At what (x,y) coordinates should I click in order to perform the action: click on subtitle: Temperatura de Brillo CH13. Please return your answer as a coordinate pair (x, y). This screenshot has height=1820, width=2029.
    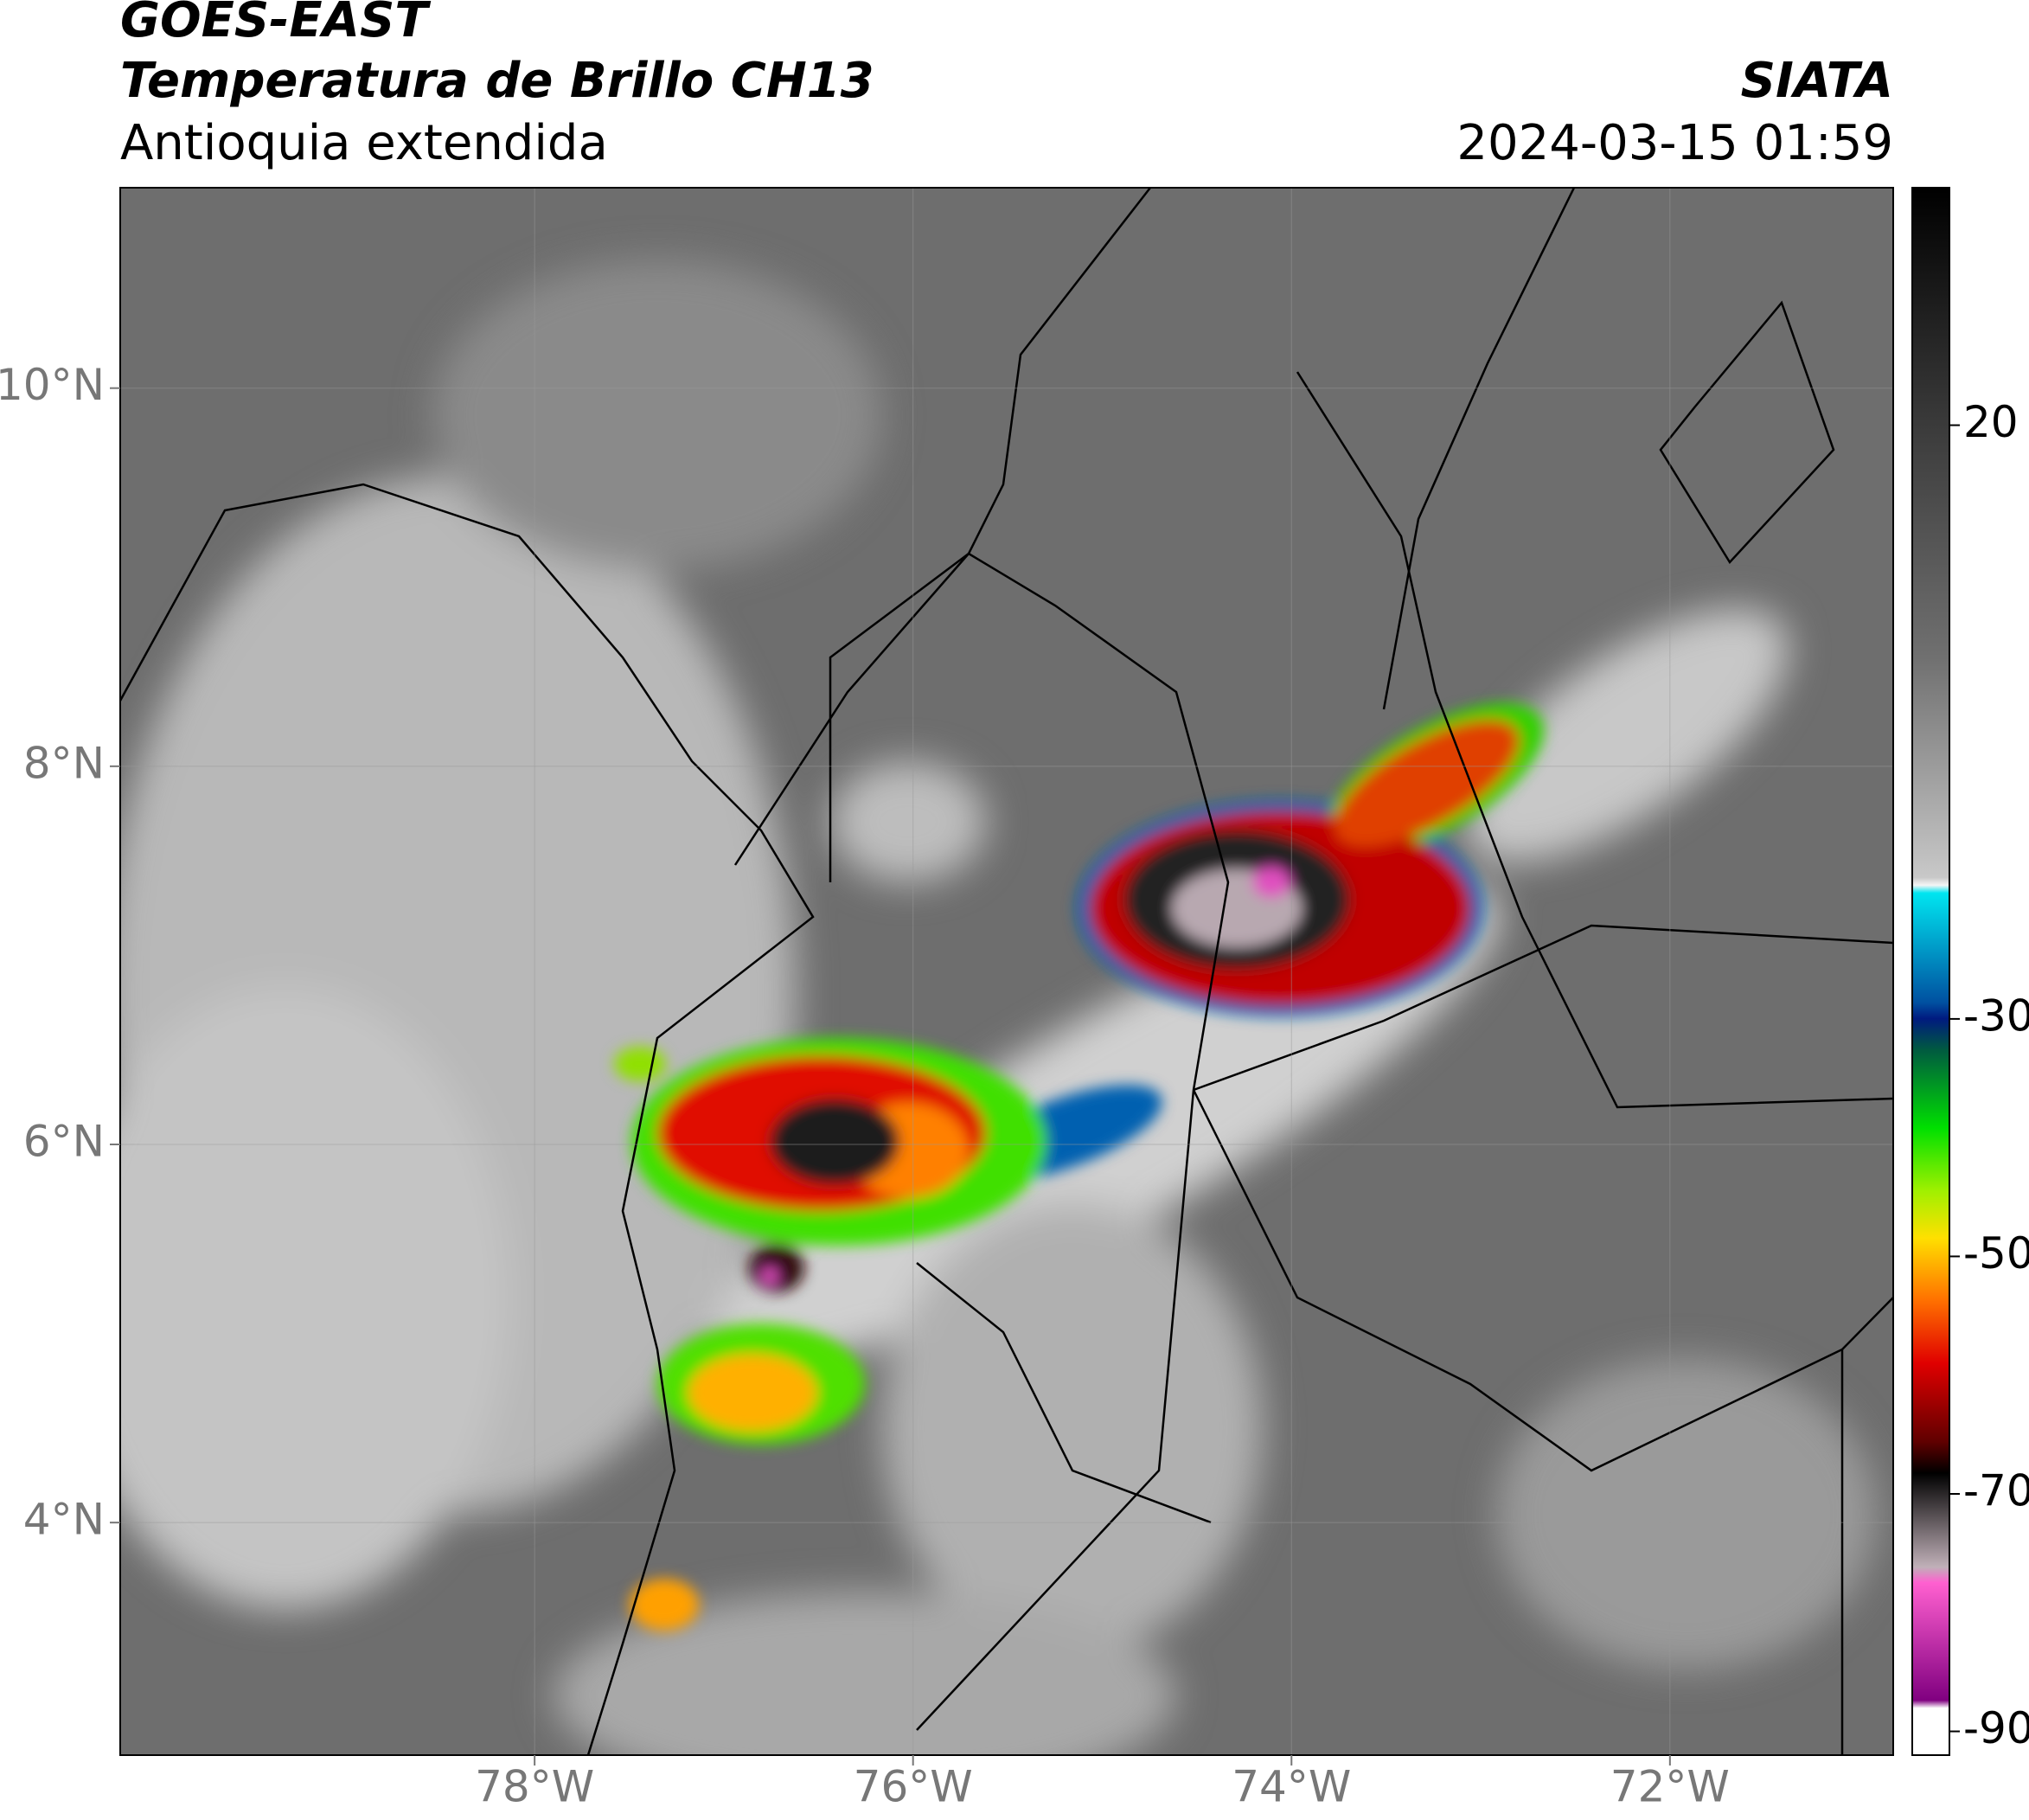
    Looking at the image, I should click on (497, 81).